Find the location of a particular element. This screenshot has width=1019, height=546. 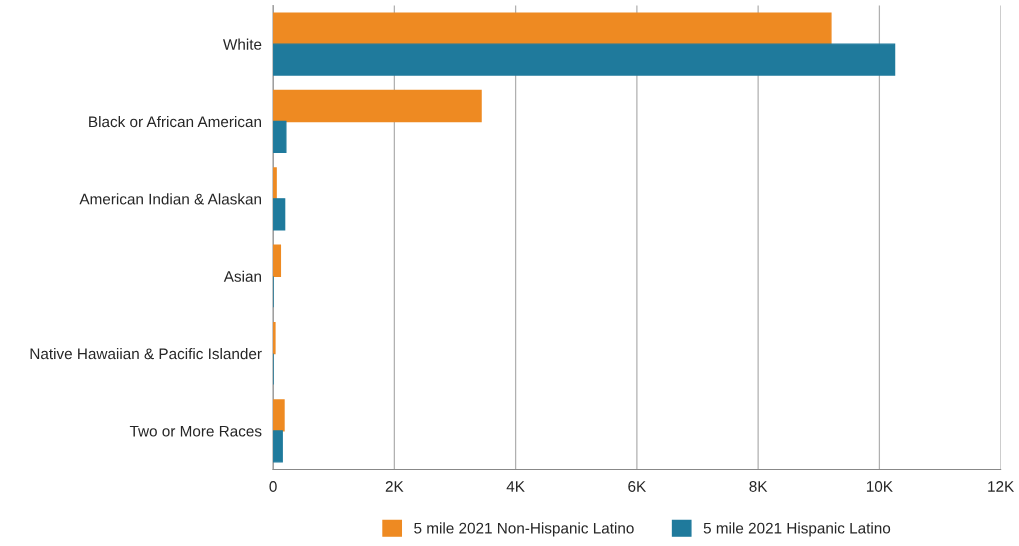

y-tick-label: Asian is located at coordinates (242, 276).